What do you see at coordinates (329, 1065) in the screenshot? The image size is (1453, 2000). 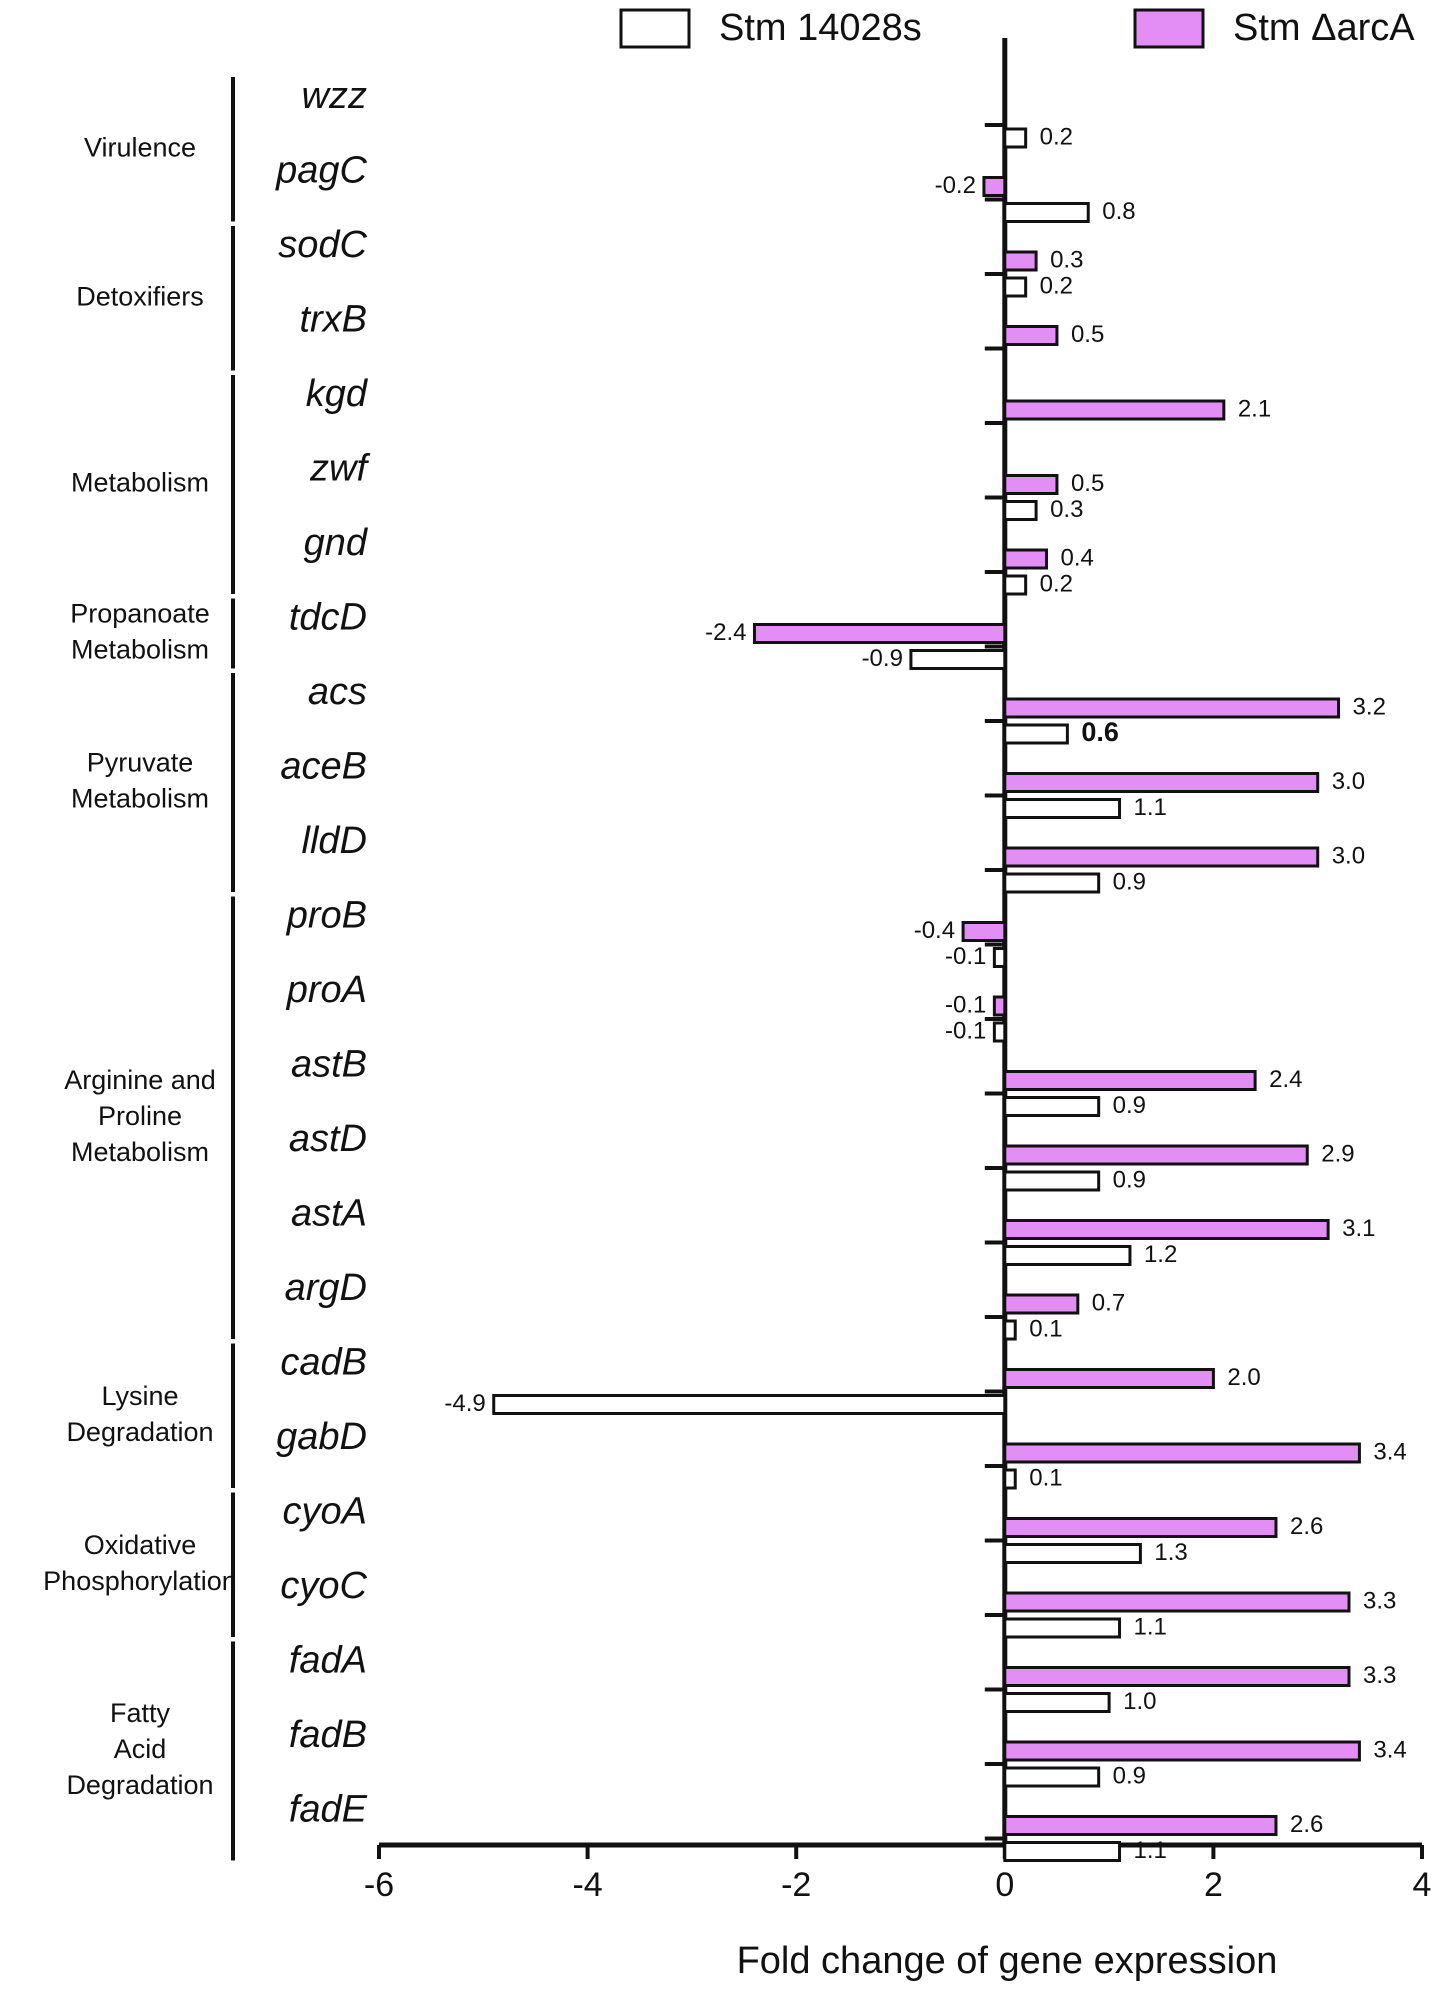 I see `category-label: astB` at bounding box center [329, 1065].